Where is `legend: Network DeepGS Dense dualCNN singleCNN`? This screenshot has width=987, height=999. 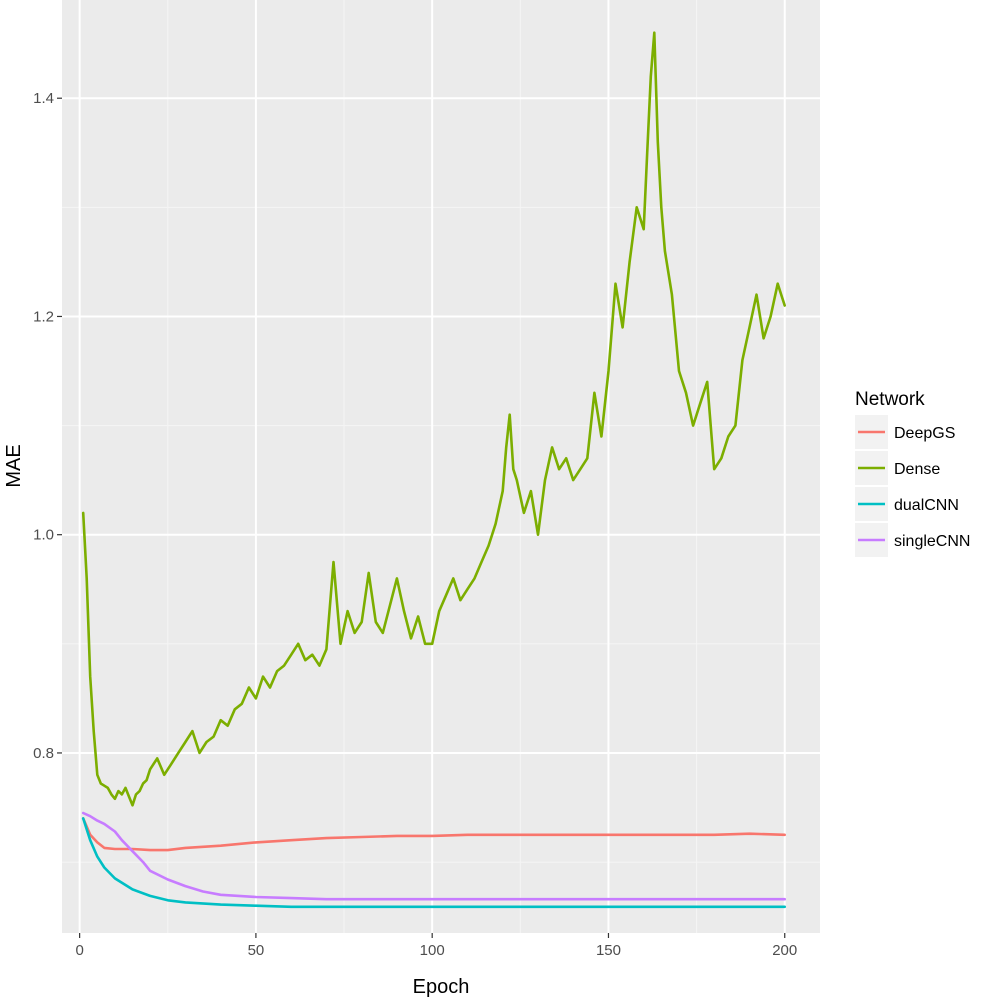 legend: Network DeepGS Dense dualCNN singleCNN is located at coordinates (912, 473).